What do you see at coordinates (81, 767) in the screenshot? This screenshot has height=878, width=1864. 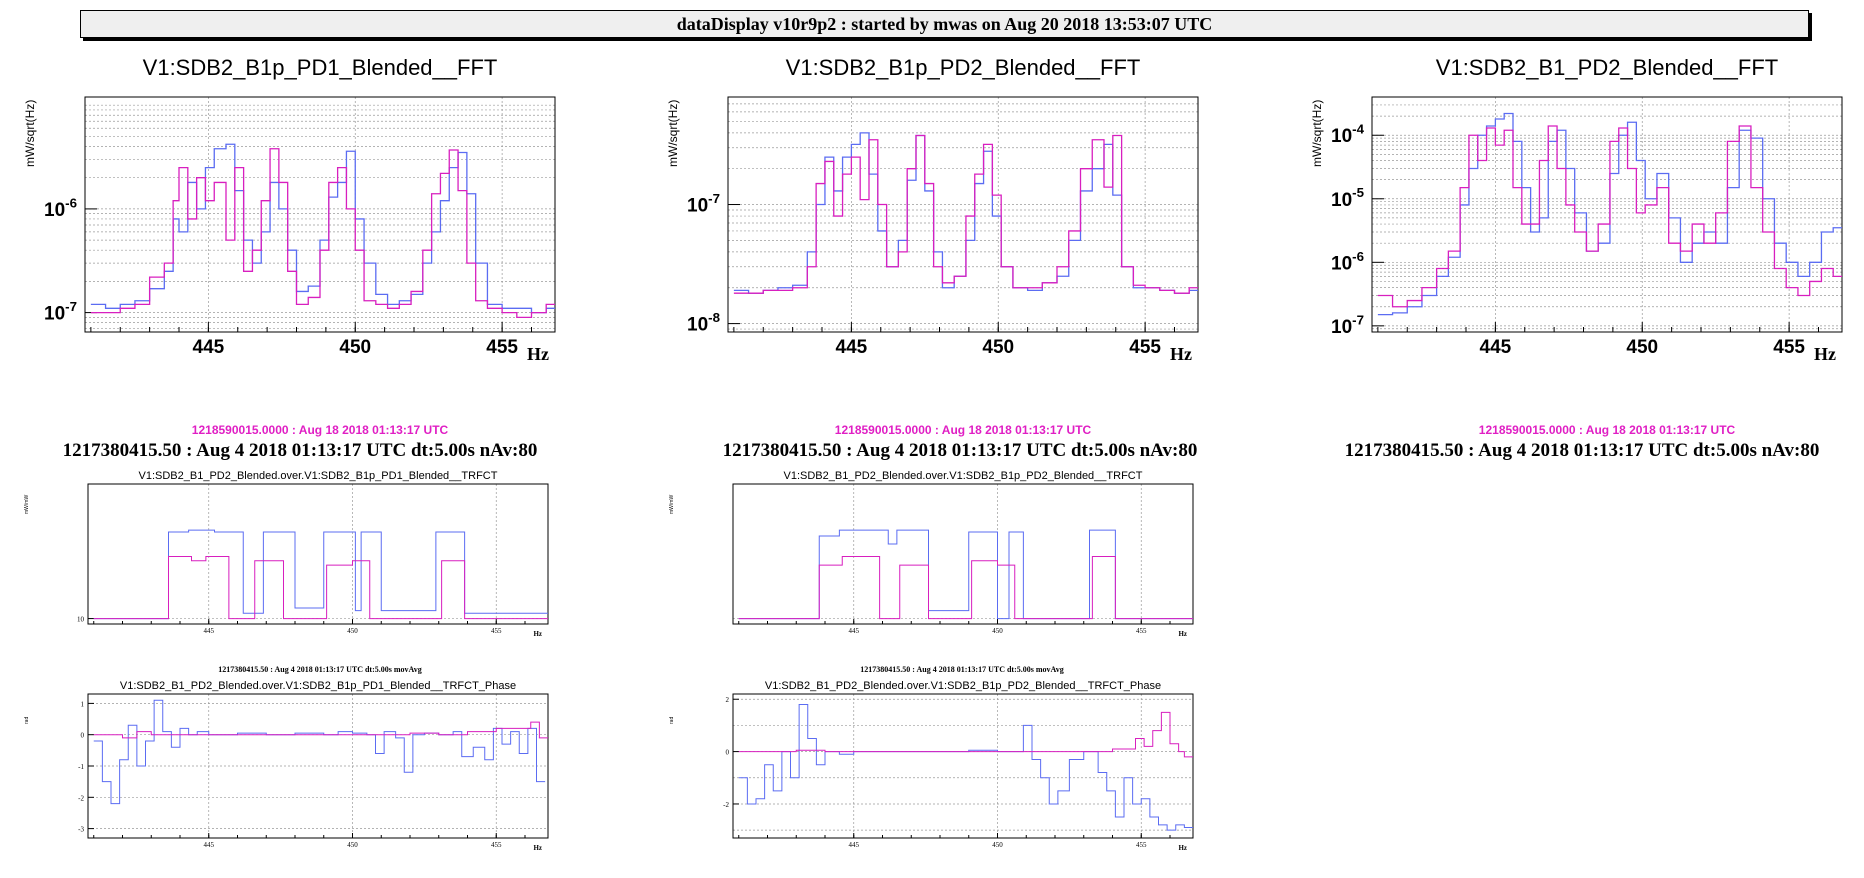 I see `y-tick-label: -1` at bounding box center [81, 767].